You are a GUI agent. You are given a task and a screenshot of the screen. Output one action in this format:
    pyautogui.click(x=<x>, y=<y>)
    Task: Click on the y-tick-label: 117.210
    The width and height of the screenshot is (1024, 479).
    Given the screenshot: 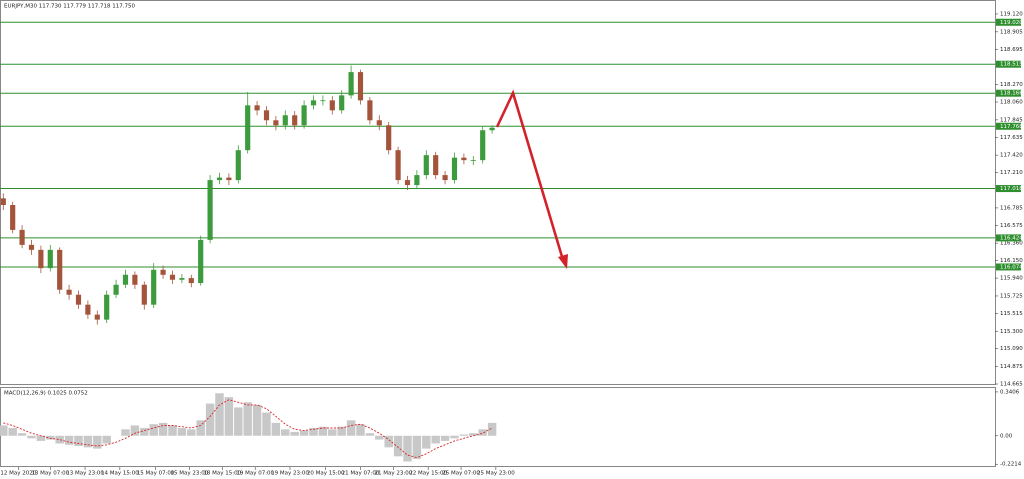 What is the action you would take?
    pyautogui.click(x=1011, y=173)
    